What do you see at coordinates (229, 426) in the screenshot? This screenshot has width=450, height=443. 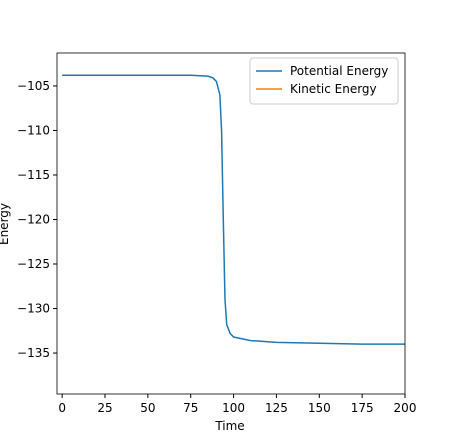 I see `x-axis-label: Time` at bounding box center [229, 426].